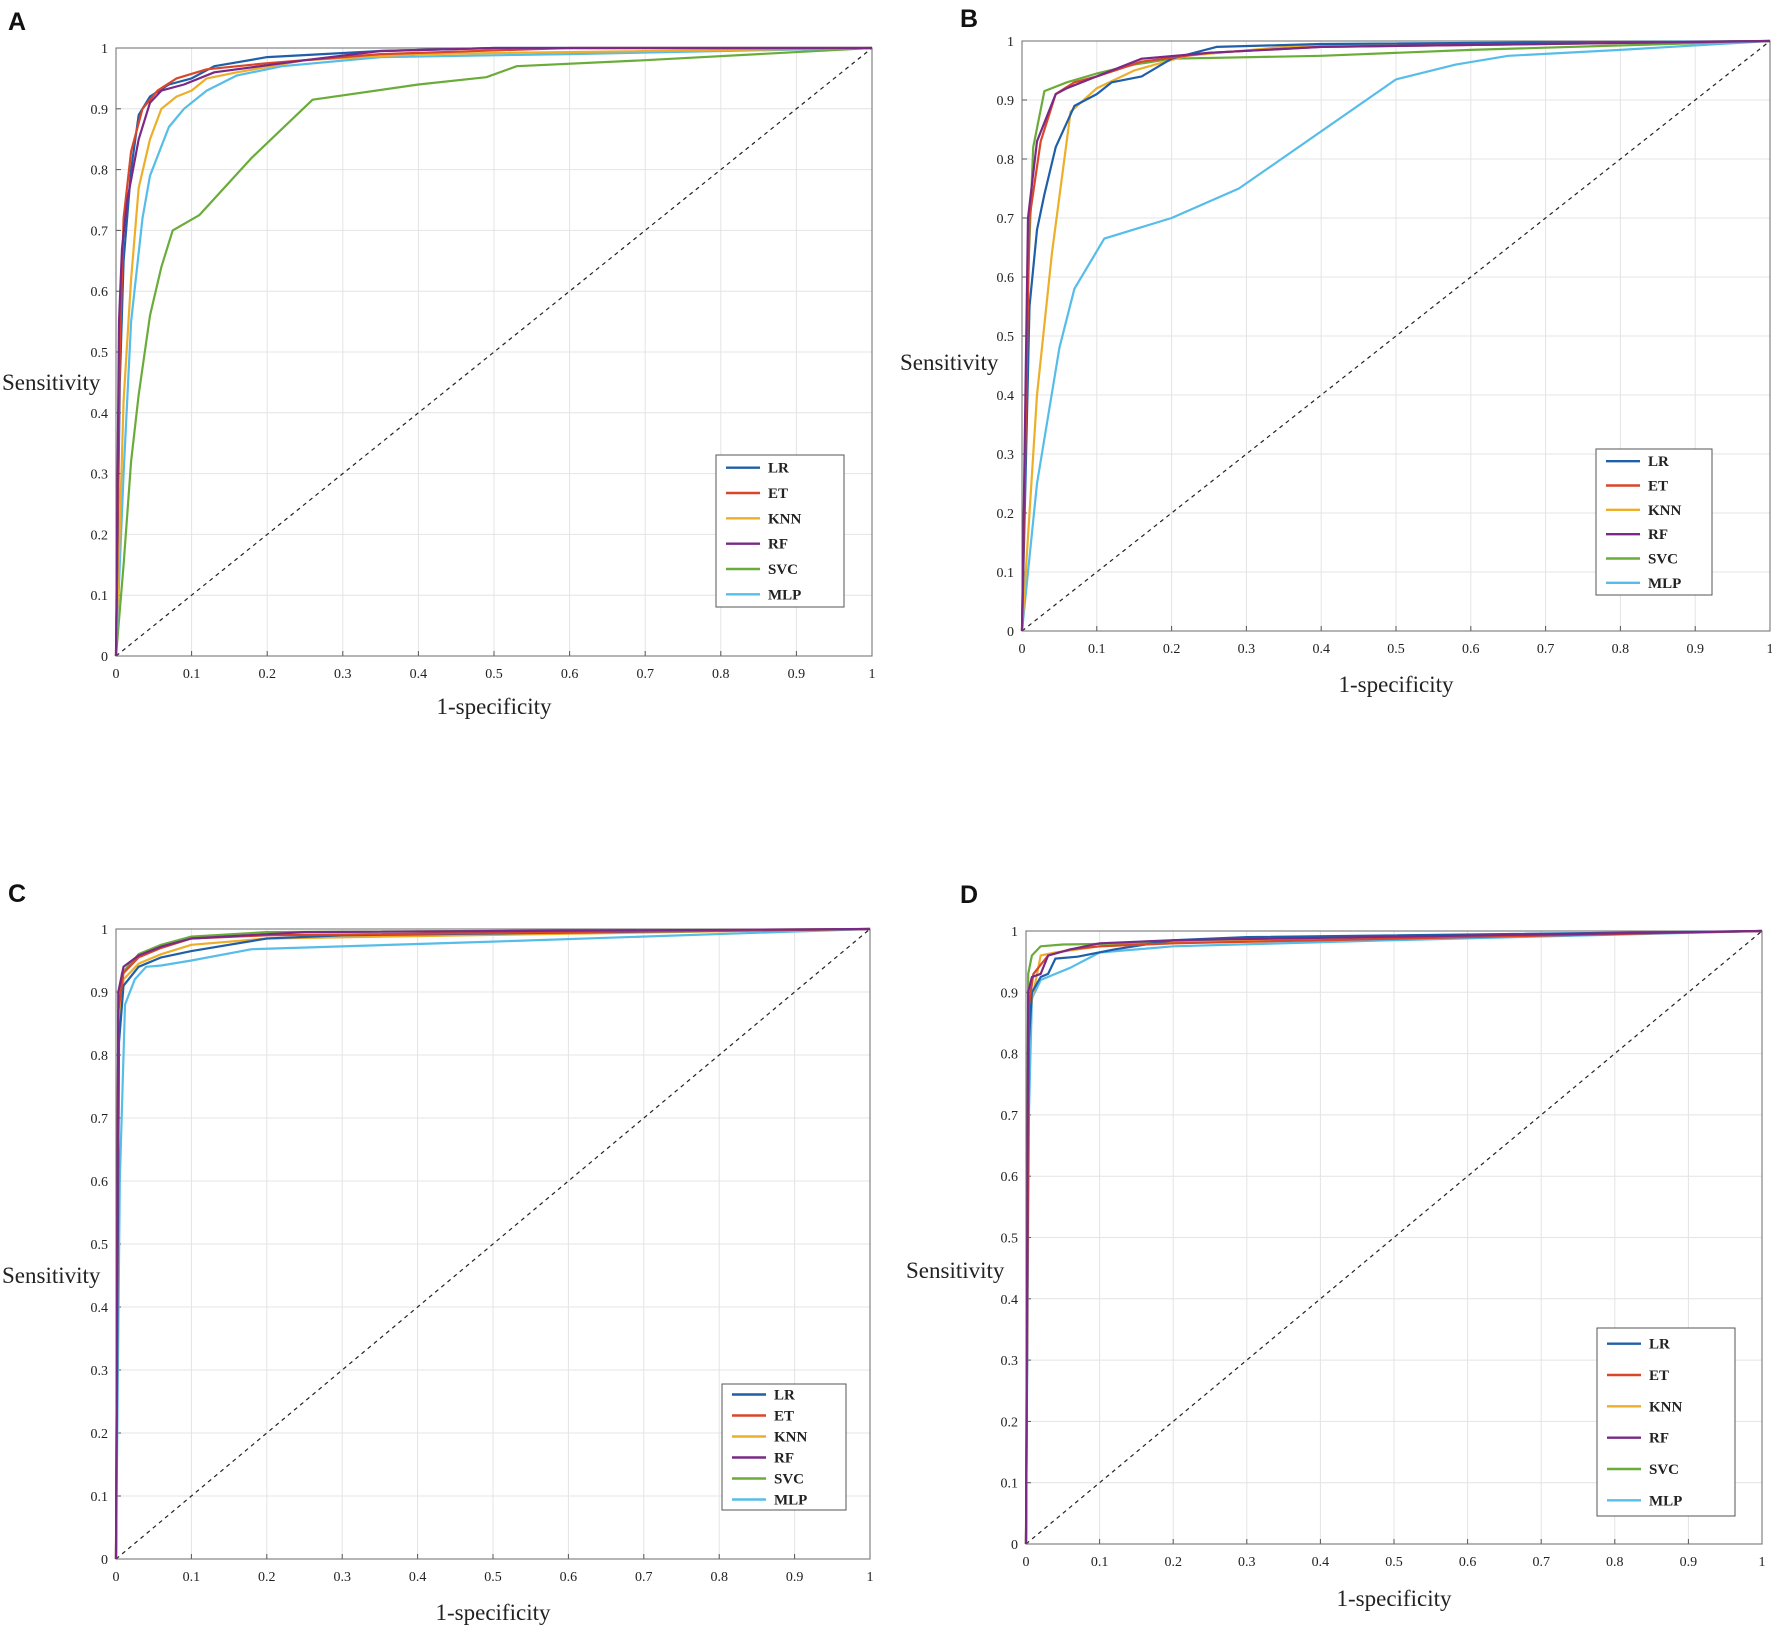 The image size is (1772, 1632). I want to click on panel-letter: B, so click(969, 19).